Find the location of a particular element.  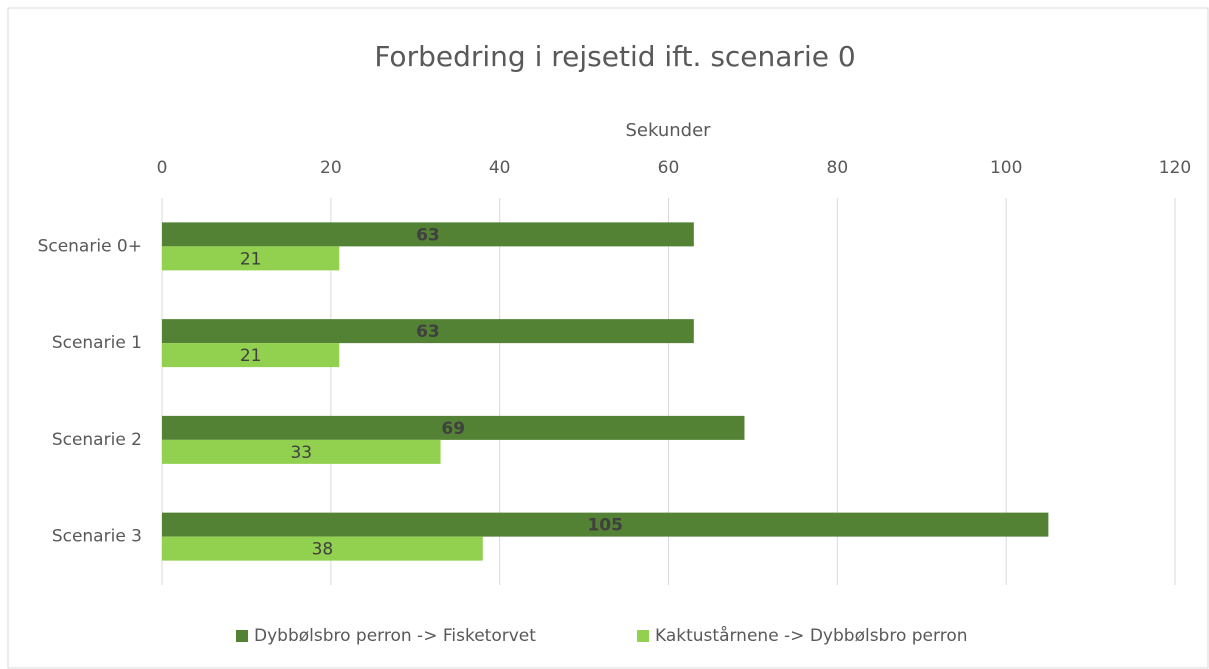

y-tick-label: Scenarie 2 is located at coordinates (97, 440).